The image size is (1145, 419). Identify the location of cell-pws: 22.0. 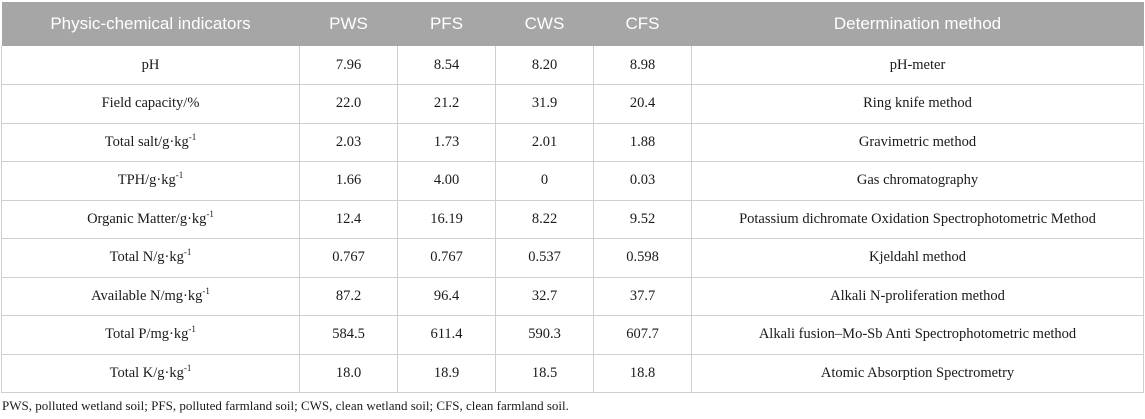
(348, 104).